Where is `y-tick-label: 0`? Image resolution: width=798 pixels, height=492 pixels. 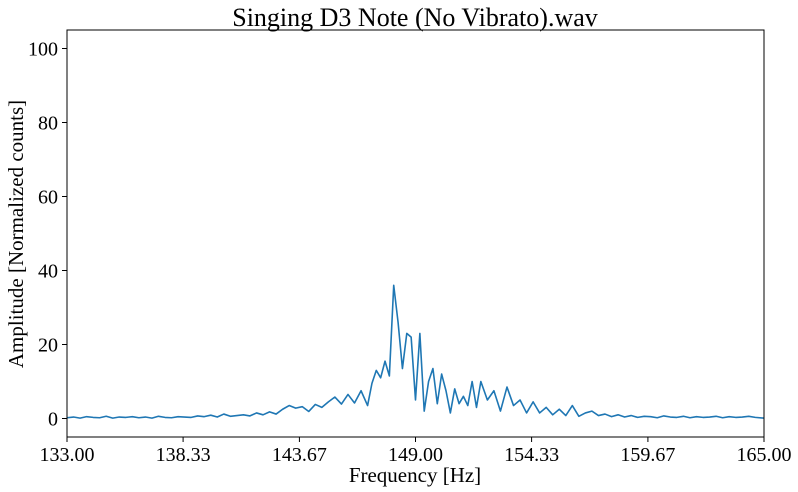 y-tick-label: 0 is located at coordinates (53, 420).